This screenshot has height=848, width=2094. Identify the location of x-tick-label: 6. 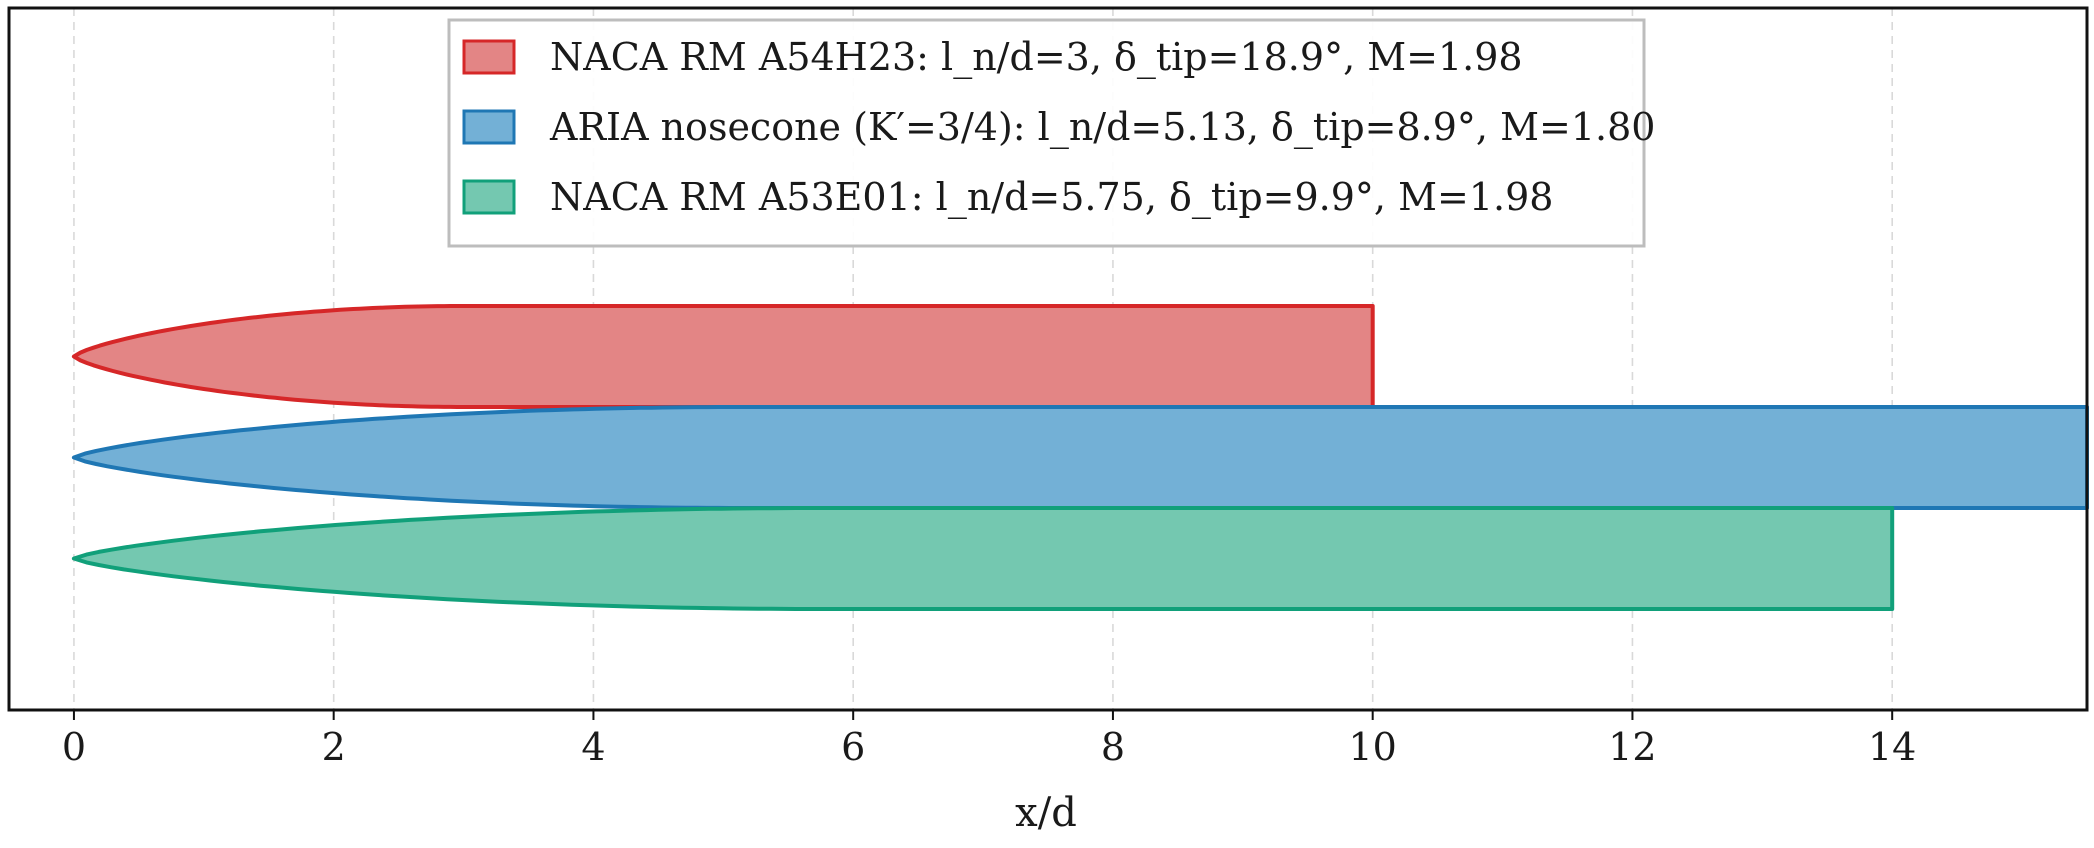
(853, 747).